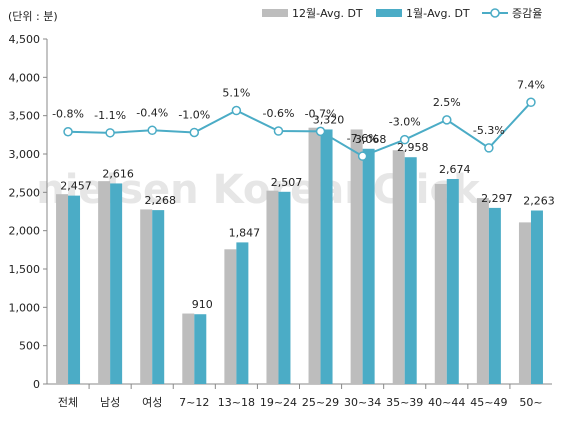 Image resolution: width=561 pixels, height=424 pixels. What do you see at coordinates (25, 231) in the screenshot?
I see `y-tick-label: 2,000` at bounding box center [25, 231].